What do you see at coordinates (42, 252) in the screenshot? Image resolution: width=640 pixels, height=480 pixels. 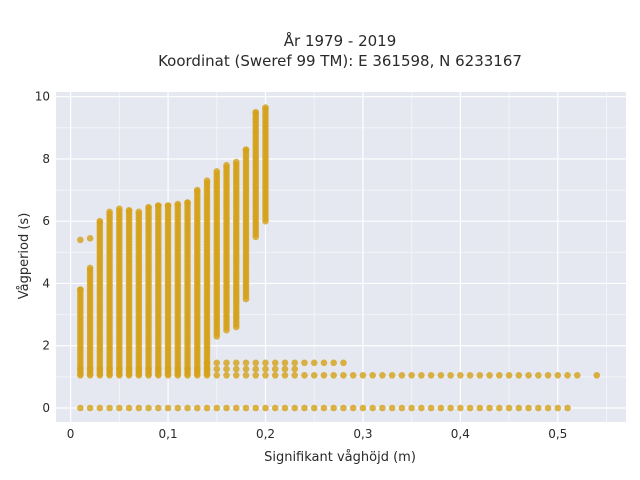 I see `y-tick-labels: 0 2 4 6 8 10` at bounding box center [42, 252].